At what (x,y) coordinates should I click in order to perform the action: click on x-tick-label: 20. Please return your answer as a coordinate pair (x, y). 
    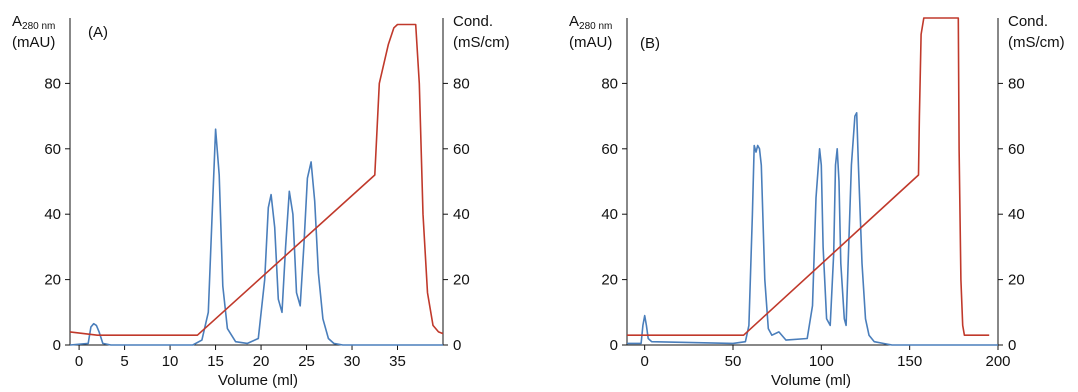
    Looking at the image, I should click on (261, 361).